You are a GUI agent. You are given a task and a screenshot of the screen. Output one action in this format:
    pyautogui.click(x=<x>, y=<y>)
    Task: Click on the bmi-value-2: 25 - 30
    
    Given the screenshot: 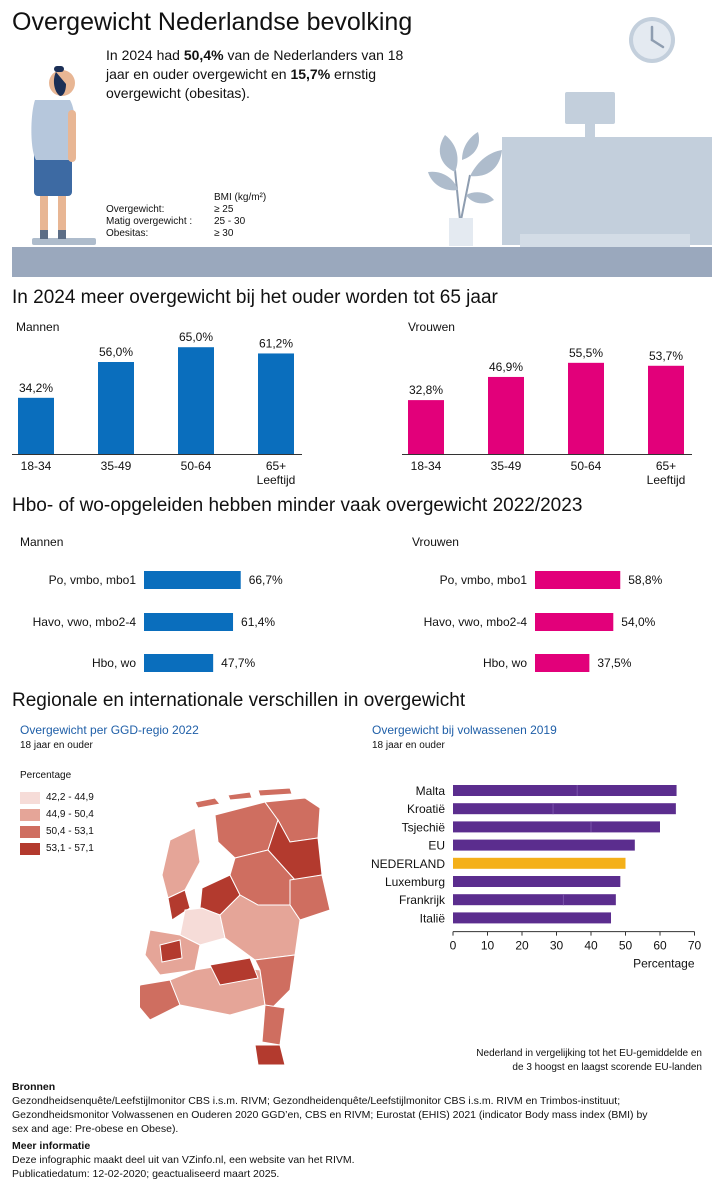 What is the action you would take?
    pyautogui.click(x=230, y=221)
    